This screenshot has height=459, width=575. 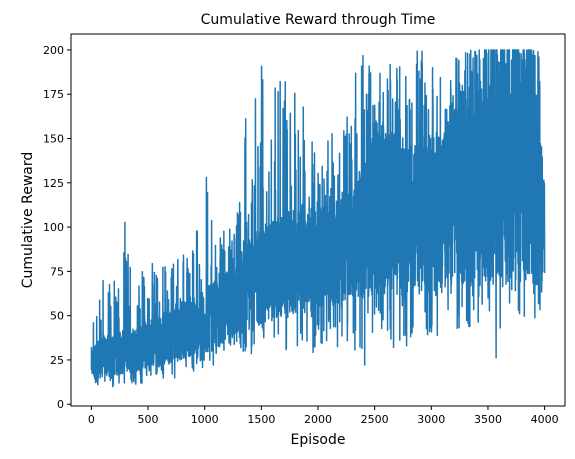 What do you see at coordinates (318, 440) in the screenshot?
I see `x-axis-label: Episode` at bounding box center [318, 440].